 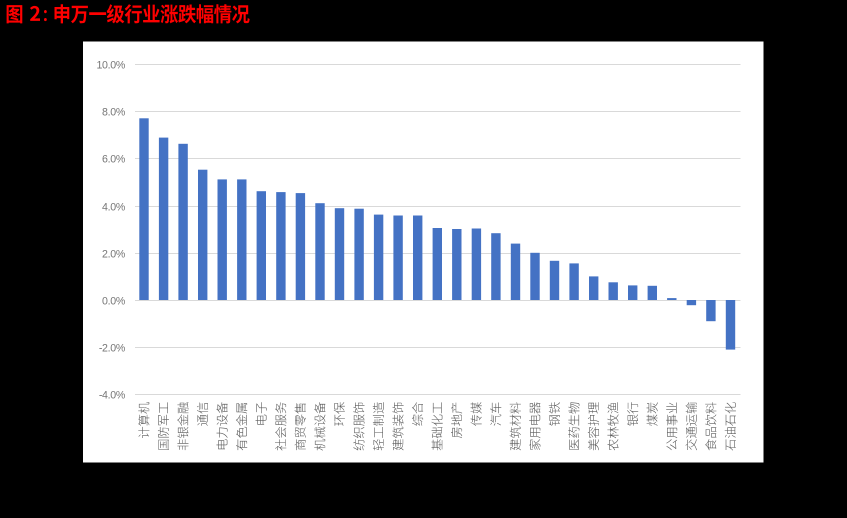 What do you see at coordinates (110, 66) in the screenshot?
I see `svg-text: 10.0%` at bounding box center [110, 66].